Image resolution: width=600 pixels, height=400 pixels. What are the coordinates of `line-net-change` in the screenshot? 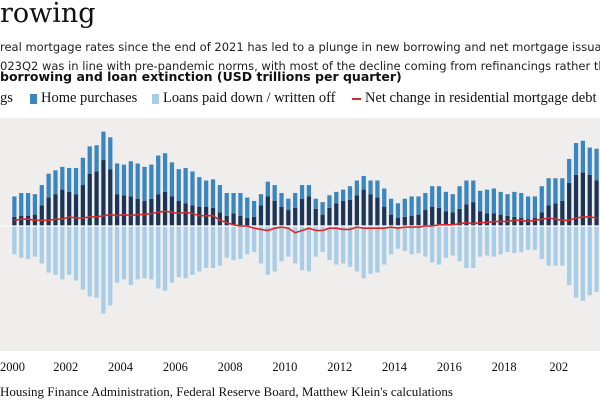 It's located at (305, 222).